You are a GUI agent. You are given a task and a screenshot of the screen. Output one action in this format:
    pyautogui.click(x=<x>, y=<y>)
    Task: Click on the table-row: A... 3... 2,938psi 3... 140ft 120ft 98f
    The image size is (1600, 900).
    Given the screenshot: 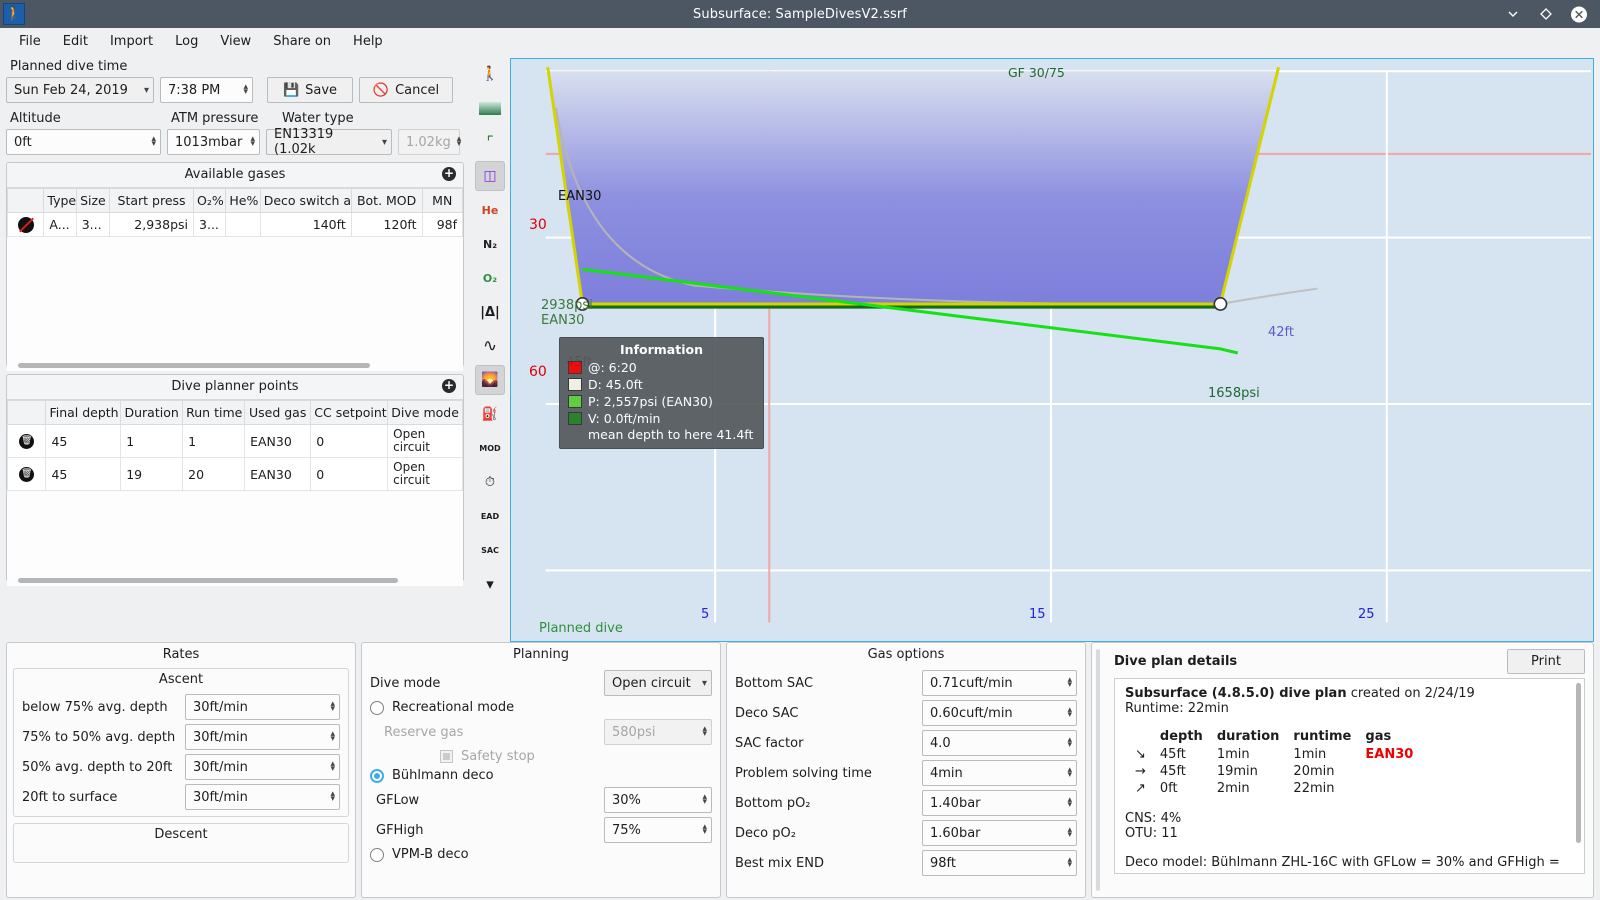 What is the action you would take?
    pyautogui.click(x=235, y=224)
    